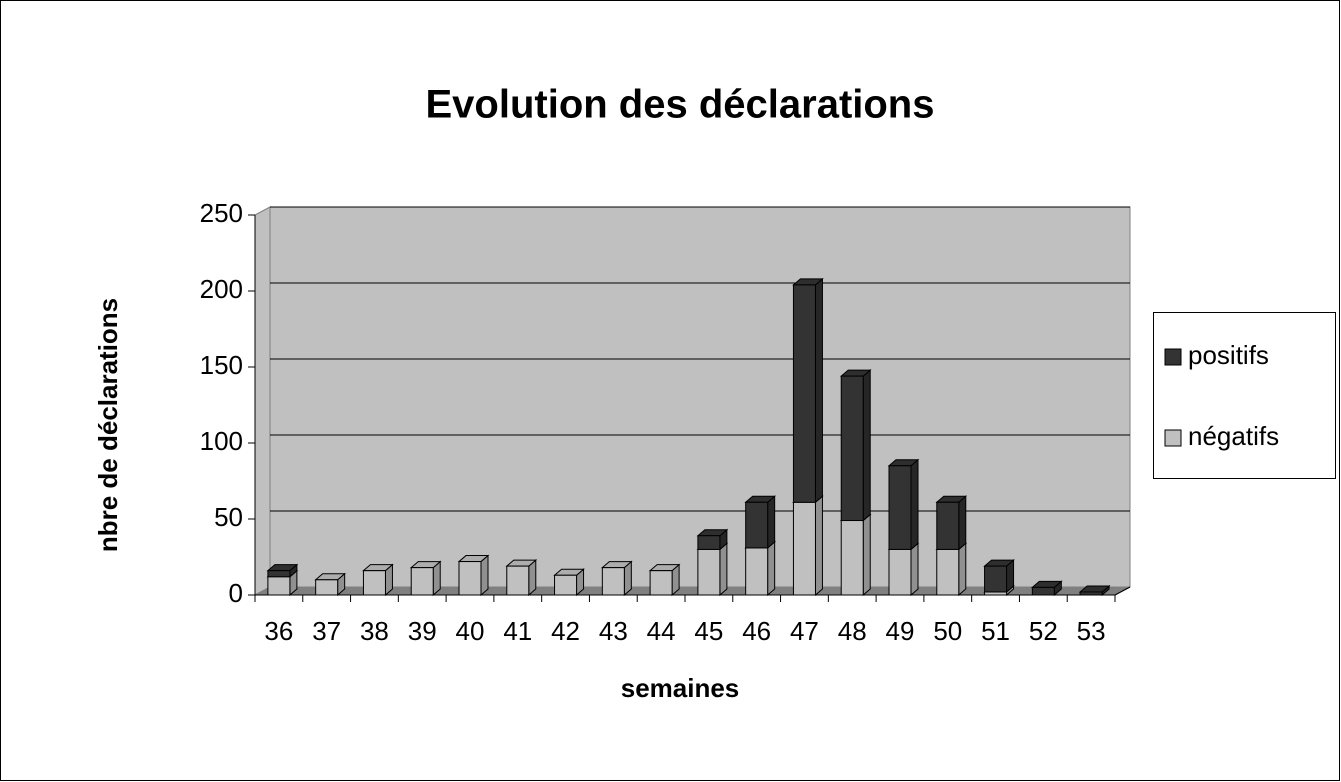  What do you see at coordinates (852, 631) in the screenshot?
I see `x-tick-label: 48` at bounding box center [852, 631].